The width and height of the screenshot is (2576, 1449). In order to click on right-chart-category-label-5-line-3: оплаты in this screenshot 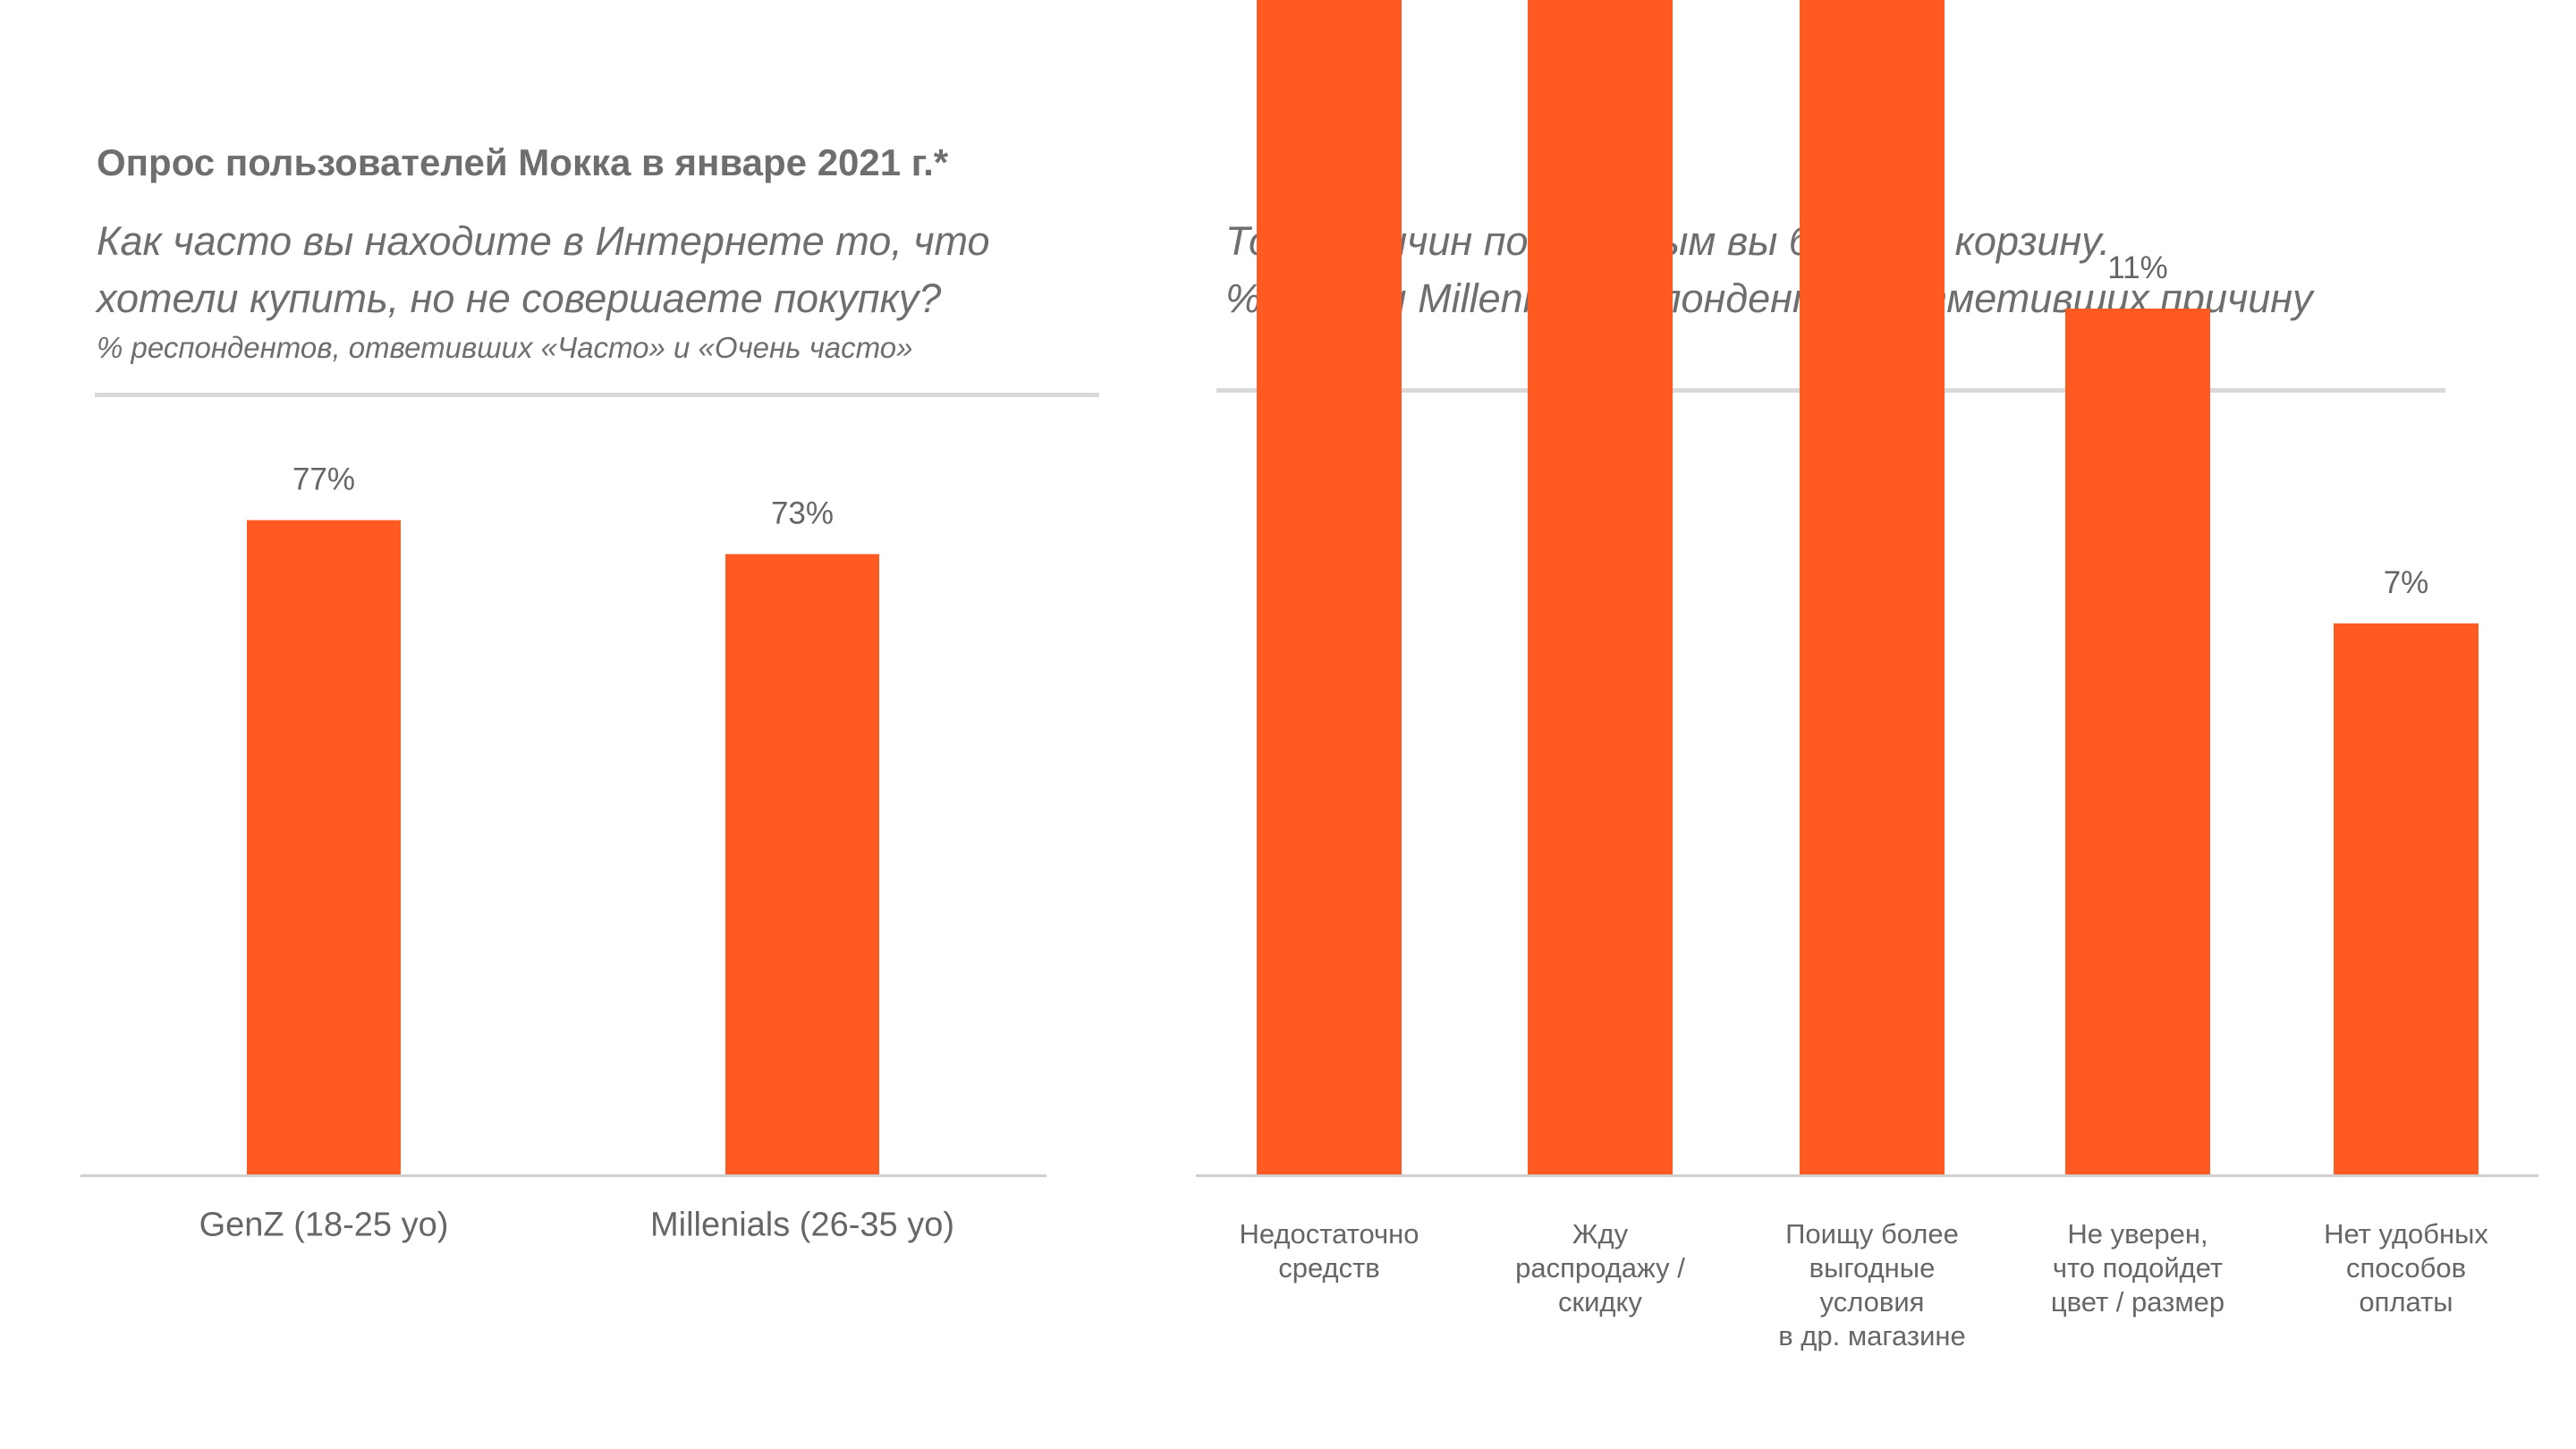, I will do `click(2406, 1302)`.